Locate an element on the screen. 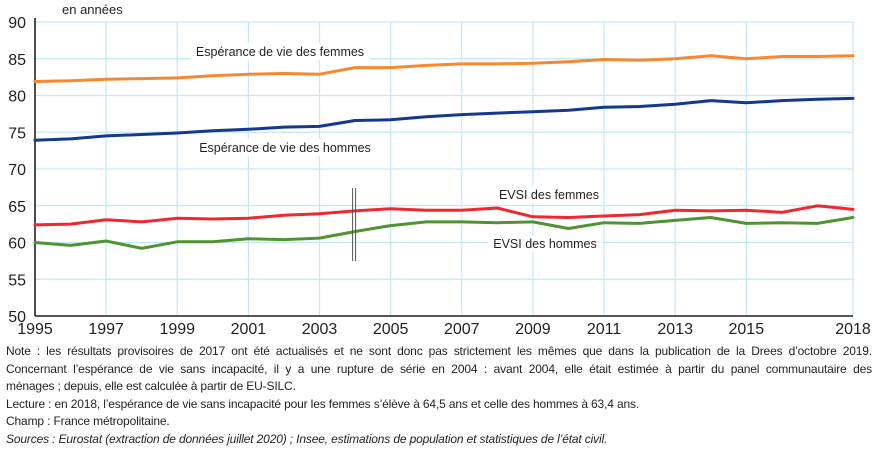 The height and width of the screenshot is (464, 876). y-axis-unit-label: en années is located at coordinates (92, 9).